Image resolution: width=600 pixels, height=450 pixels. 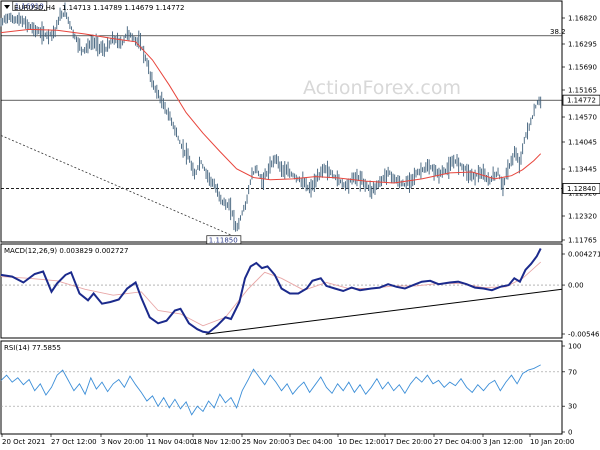 What do you see at coordinates (582, 68) in the screenshot?
I see `price-y-tick-label: 1.15690` at bounding box center [582, 68].